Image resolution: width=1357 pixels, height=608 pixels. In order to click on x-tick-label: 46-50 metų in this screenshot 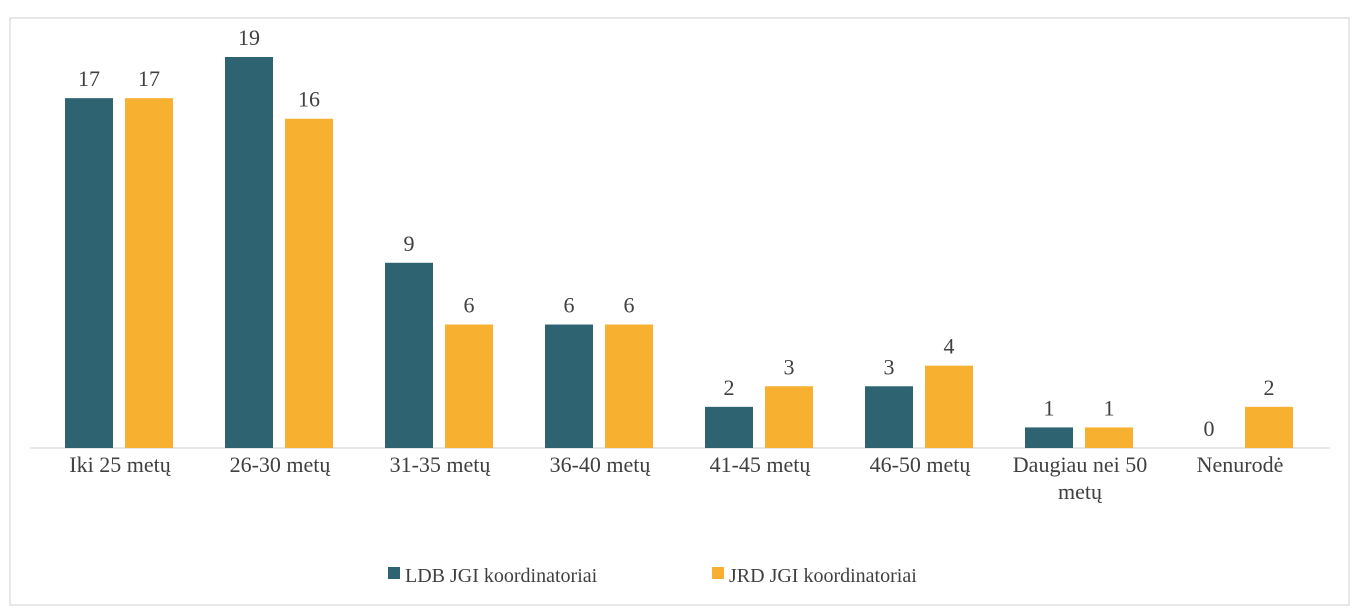, I will do `click(920, 464)`.